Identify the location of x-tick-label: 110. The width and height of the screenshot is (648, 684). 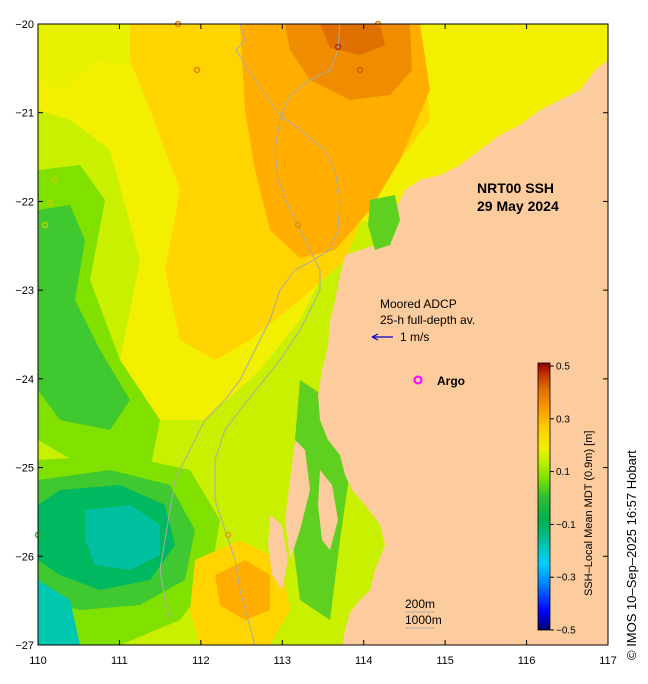
(38, 661).